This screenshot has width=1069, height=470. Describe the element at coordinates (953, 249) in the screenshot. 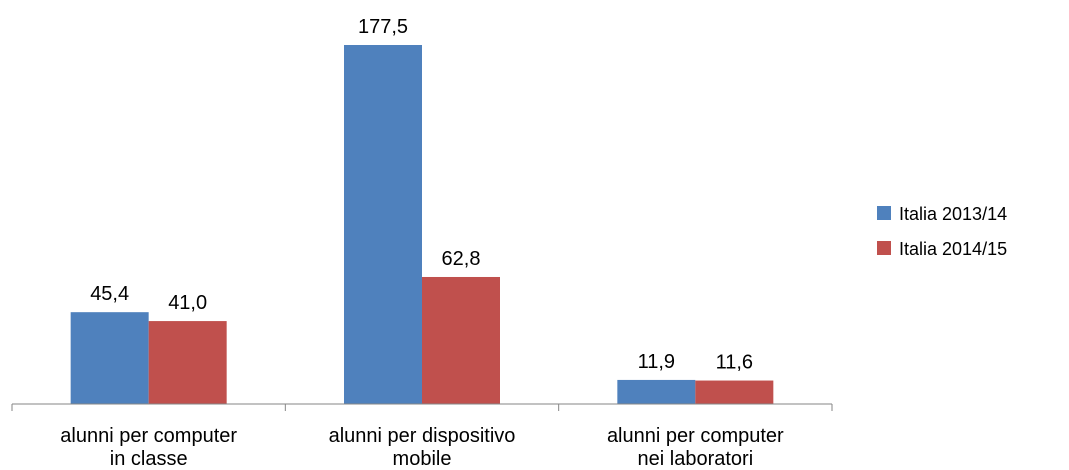

I see `legend-label-2: Italia 2014/15` at that location.